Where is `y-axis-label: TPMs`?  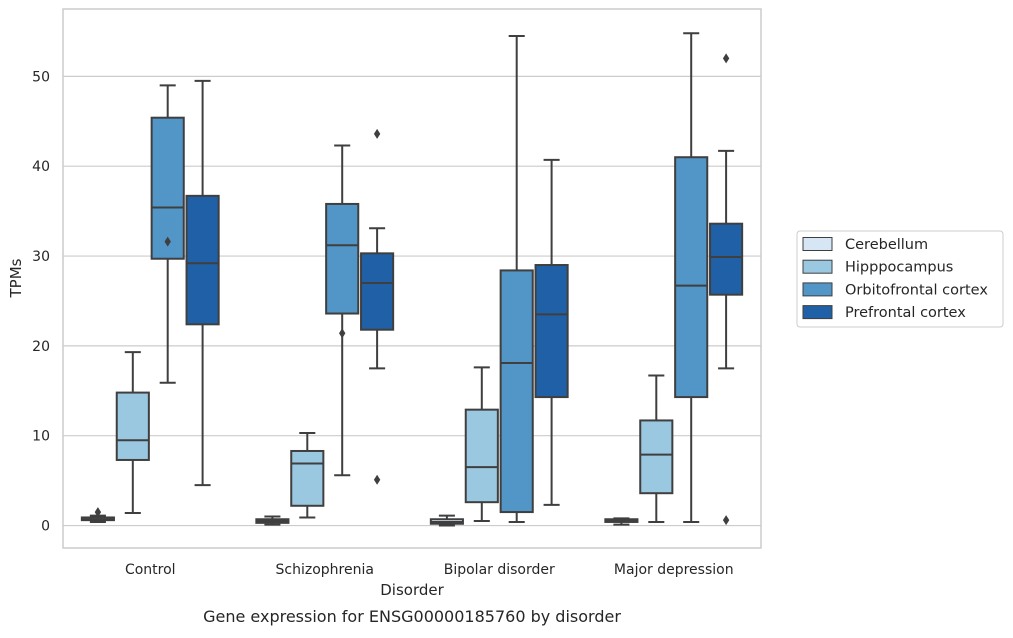 y-axis-label: TPMs is located at coordinates (16, 278).